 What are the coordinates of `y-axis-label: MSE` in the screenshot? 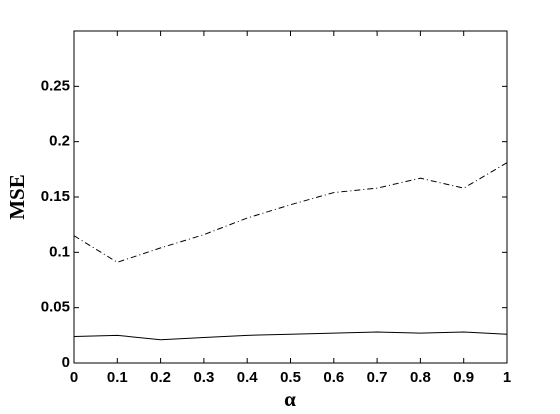 It's located at (17, 197).